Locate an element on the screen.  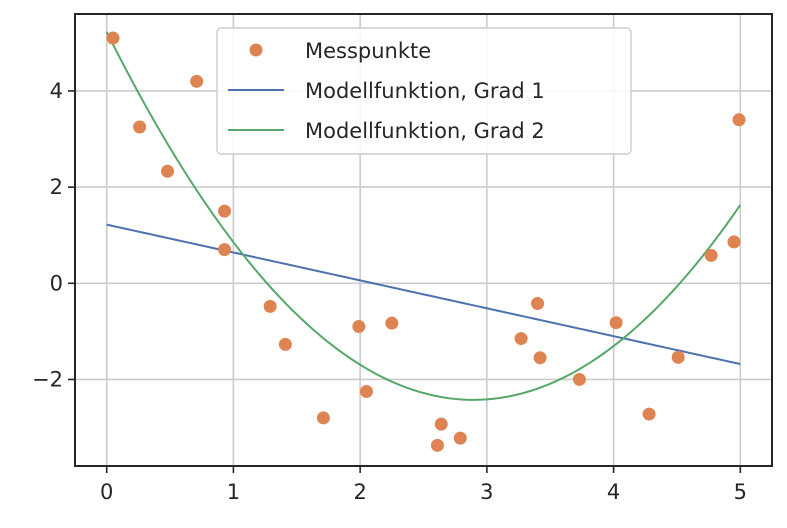
y-tick-label: 4 is located at coordinates (56, 91).